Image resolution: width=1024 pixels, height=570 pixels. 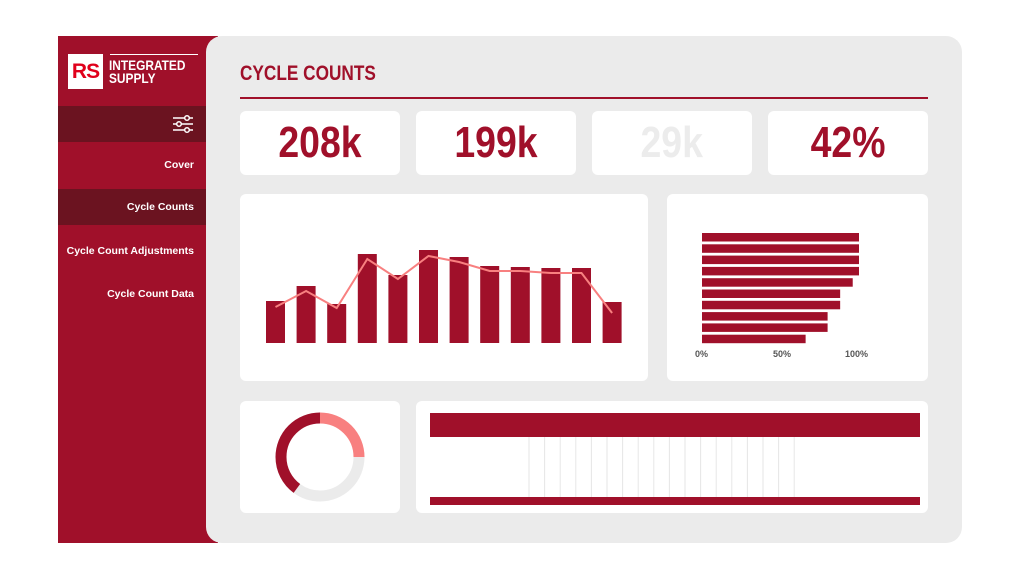 What do you see at coordinates (150, 294) in the screenshot?
I see `nav-cycle-count-data: Cycle Count Data` at bounding box center [150, 294].